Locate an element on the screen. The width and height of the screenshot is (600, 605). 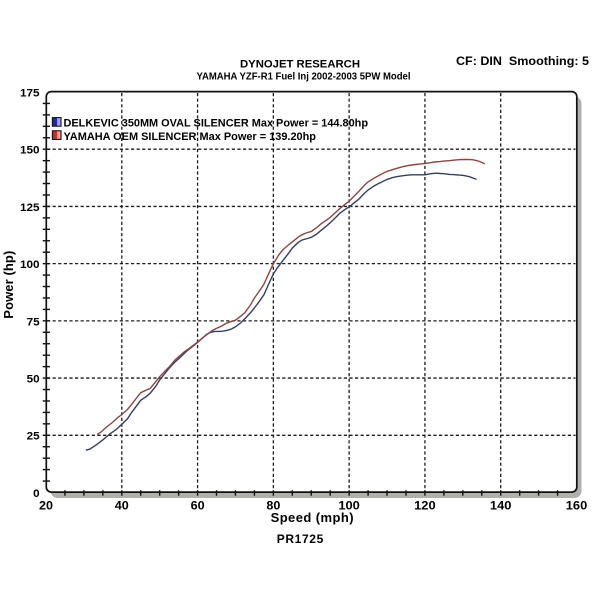
svg-text: 175 is located at coordinates (30, 93).